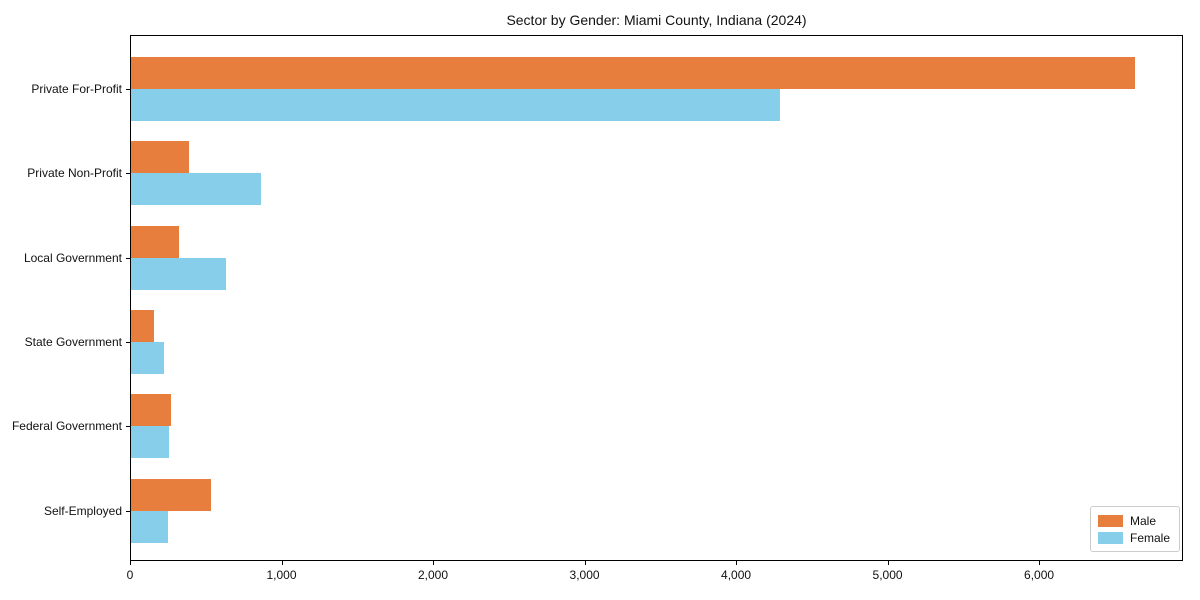 This screenshot has height=600, width=1200. What do you see at coordinates (150, 442) in the screenshot?
I see `bar-female-federal-government` at bounding box center [150, 442].